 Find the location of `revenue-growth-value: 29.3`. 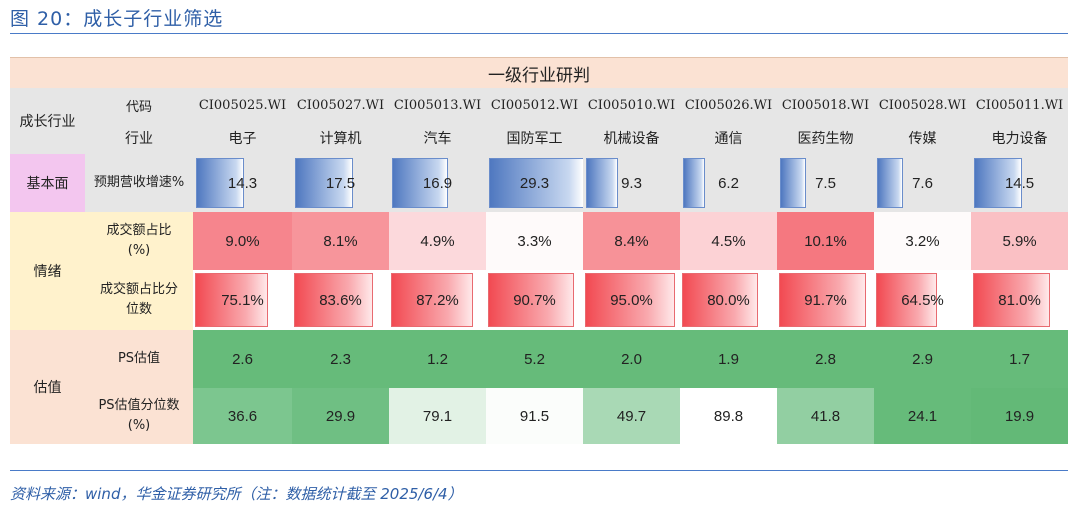

revenue-growth-value: 29.3 is located at coordinates (534, 183).